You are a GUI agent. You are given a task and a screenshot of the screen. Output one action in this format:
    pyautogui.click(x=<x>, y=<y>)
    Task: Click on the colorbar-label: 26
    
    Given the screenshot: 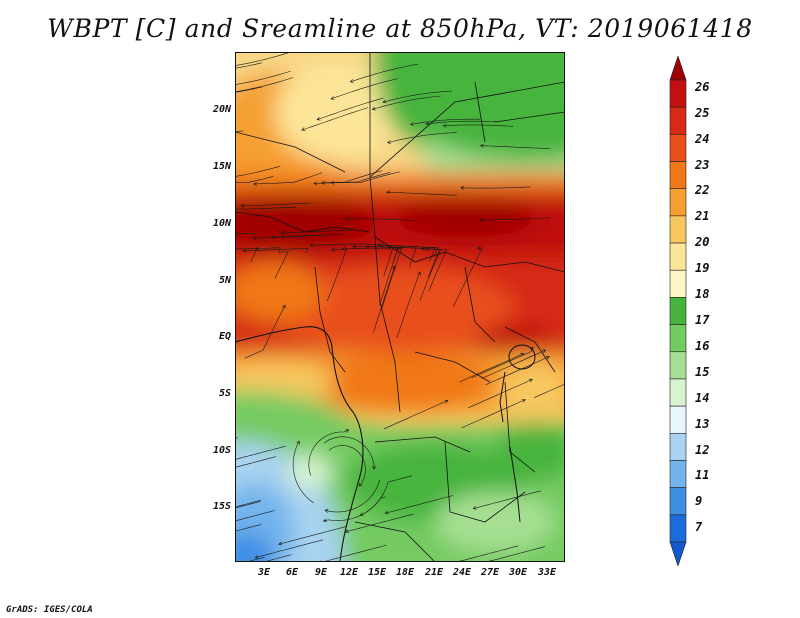 What is the action you would take?
    pyautogui.click(x=702, y=87)
    